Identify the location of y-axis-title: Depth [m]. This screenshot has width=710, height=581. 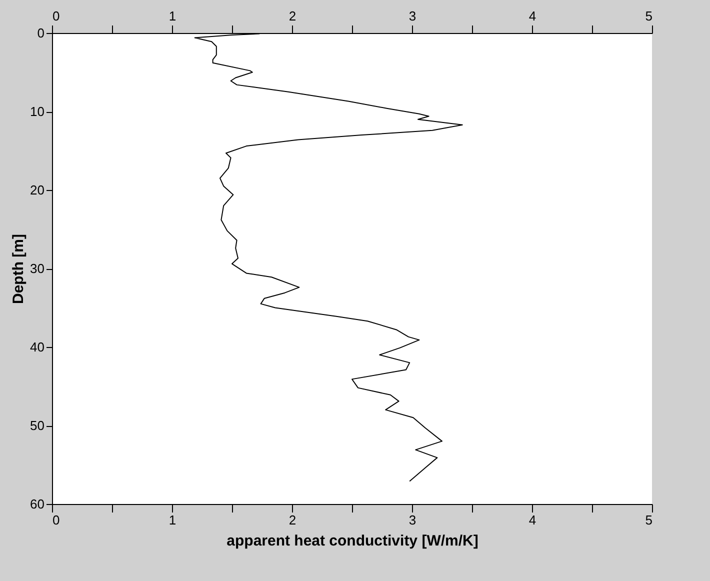
(19, 269).